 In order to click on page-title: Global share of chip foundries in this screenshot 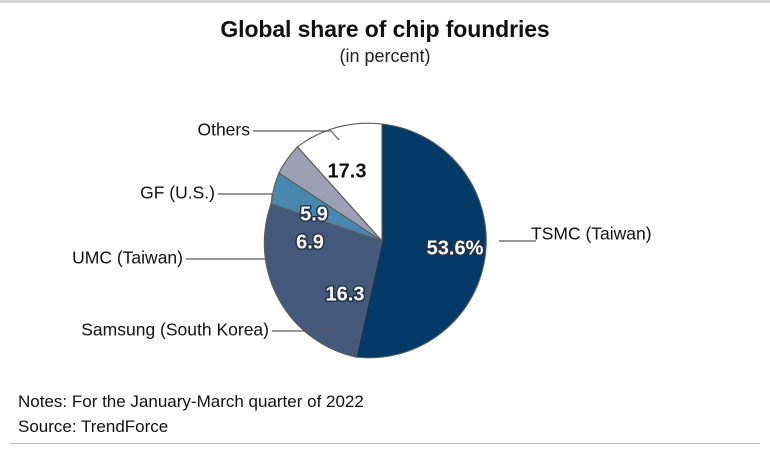, I will do `click(385, 29)`.